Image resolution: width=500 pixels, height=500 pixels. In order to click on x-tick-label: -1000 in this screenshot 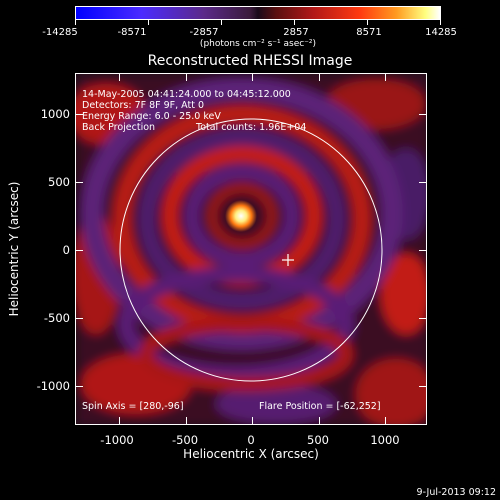, I will do `click(117, 440)`.